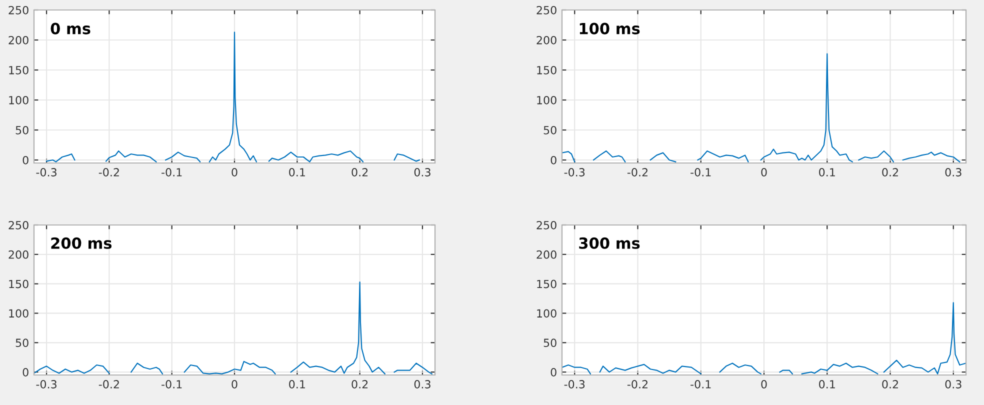  What do you see at coordinates (609, 243) in the screenshot?
I see `annotation: 300 ms` at bounding box center [609, 243].